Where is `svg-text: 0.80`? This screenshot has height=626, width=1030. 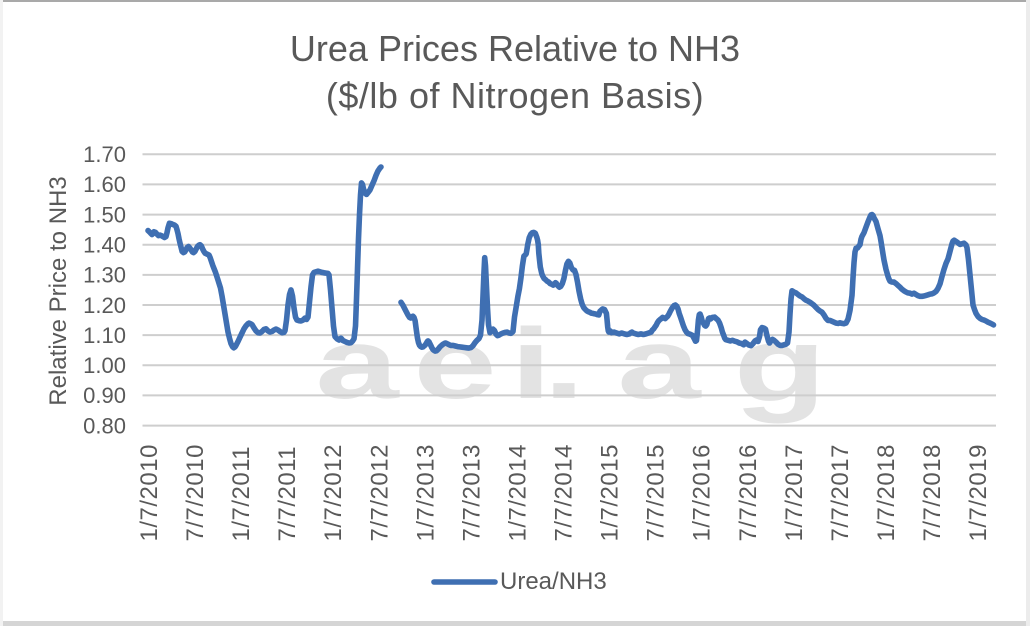 svg-text: 0.80 is located at coordinates (104, 425).